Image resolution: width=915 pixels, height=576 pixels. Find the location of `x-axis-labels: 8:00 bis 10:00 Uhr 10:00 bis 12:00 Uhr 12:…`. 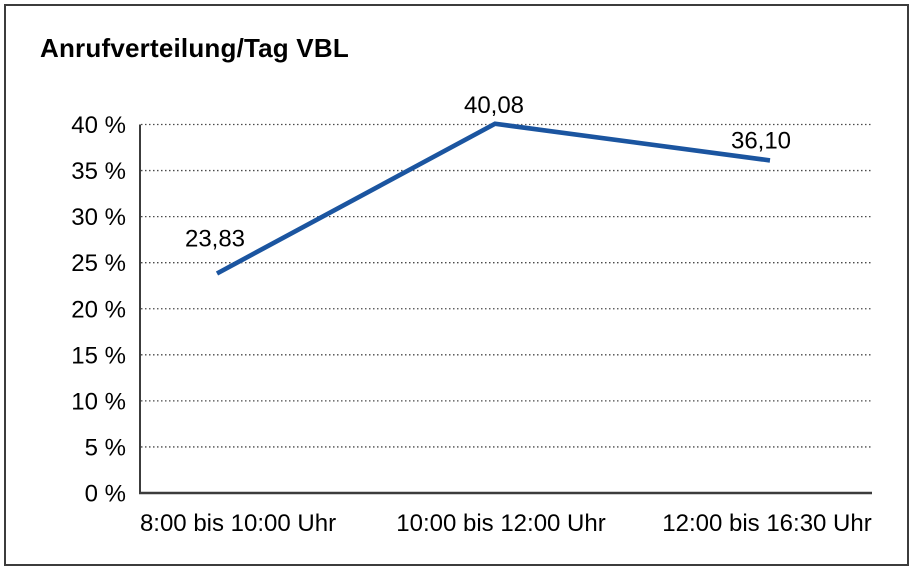

x-axis-labels: 8:00 bis 10:00 Uhr 10:00 bis 12:00 Uhr 12:… is located at coordinates (506, 523).